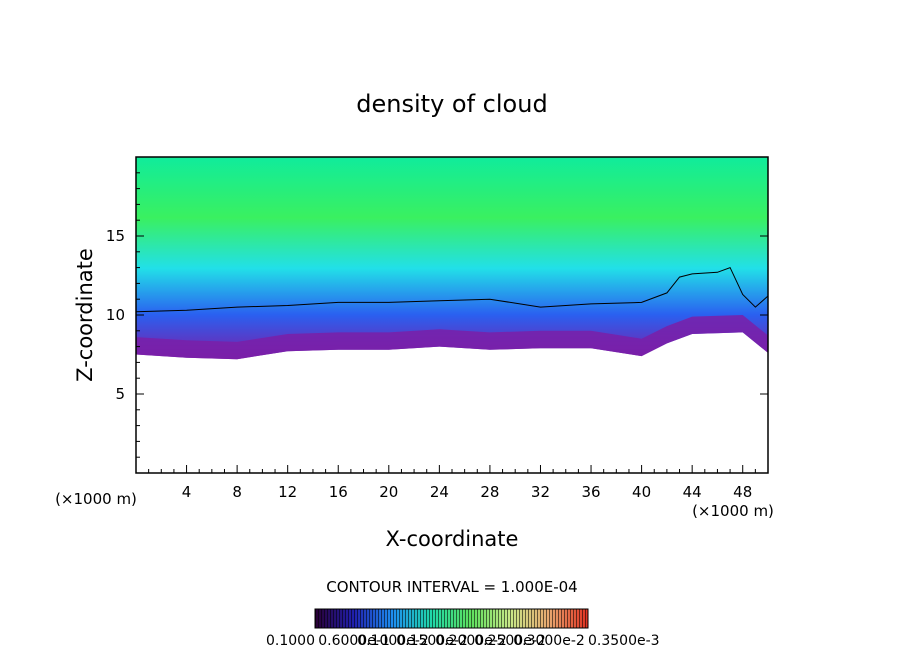 The width and height of the screenshot is (904, 654). I want to click on x-unit-label-left: (×1000 m), so click(96, 499).